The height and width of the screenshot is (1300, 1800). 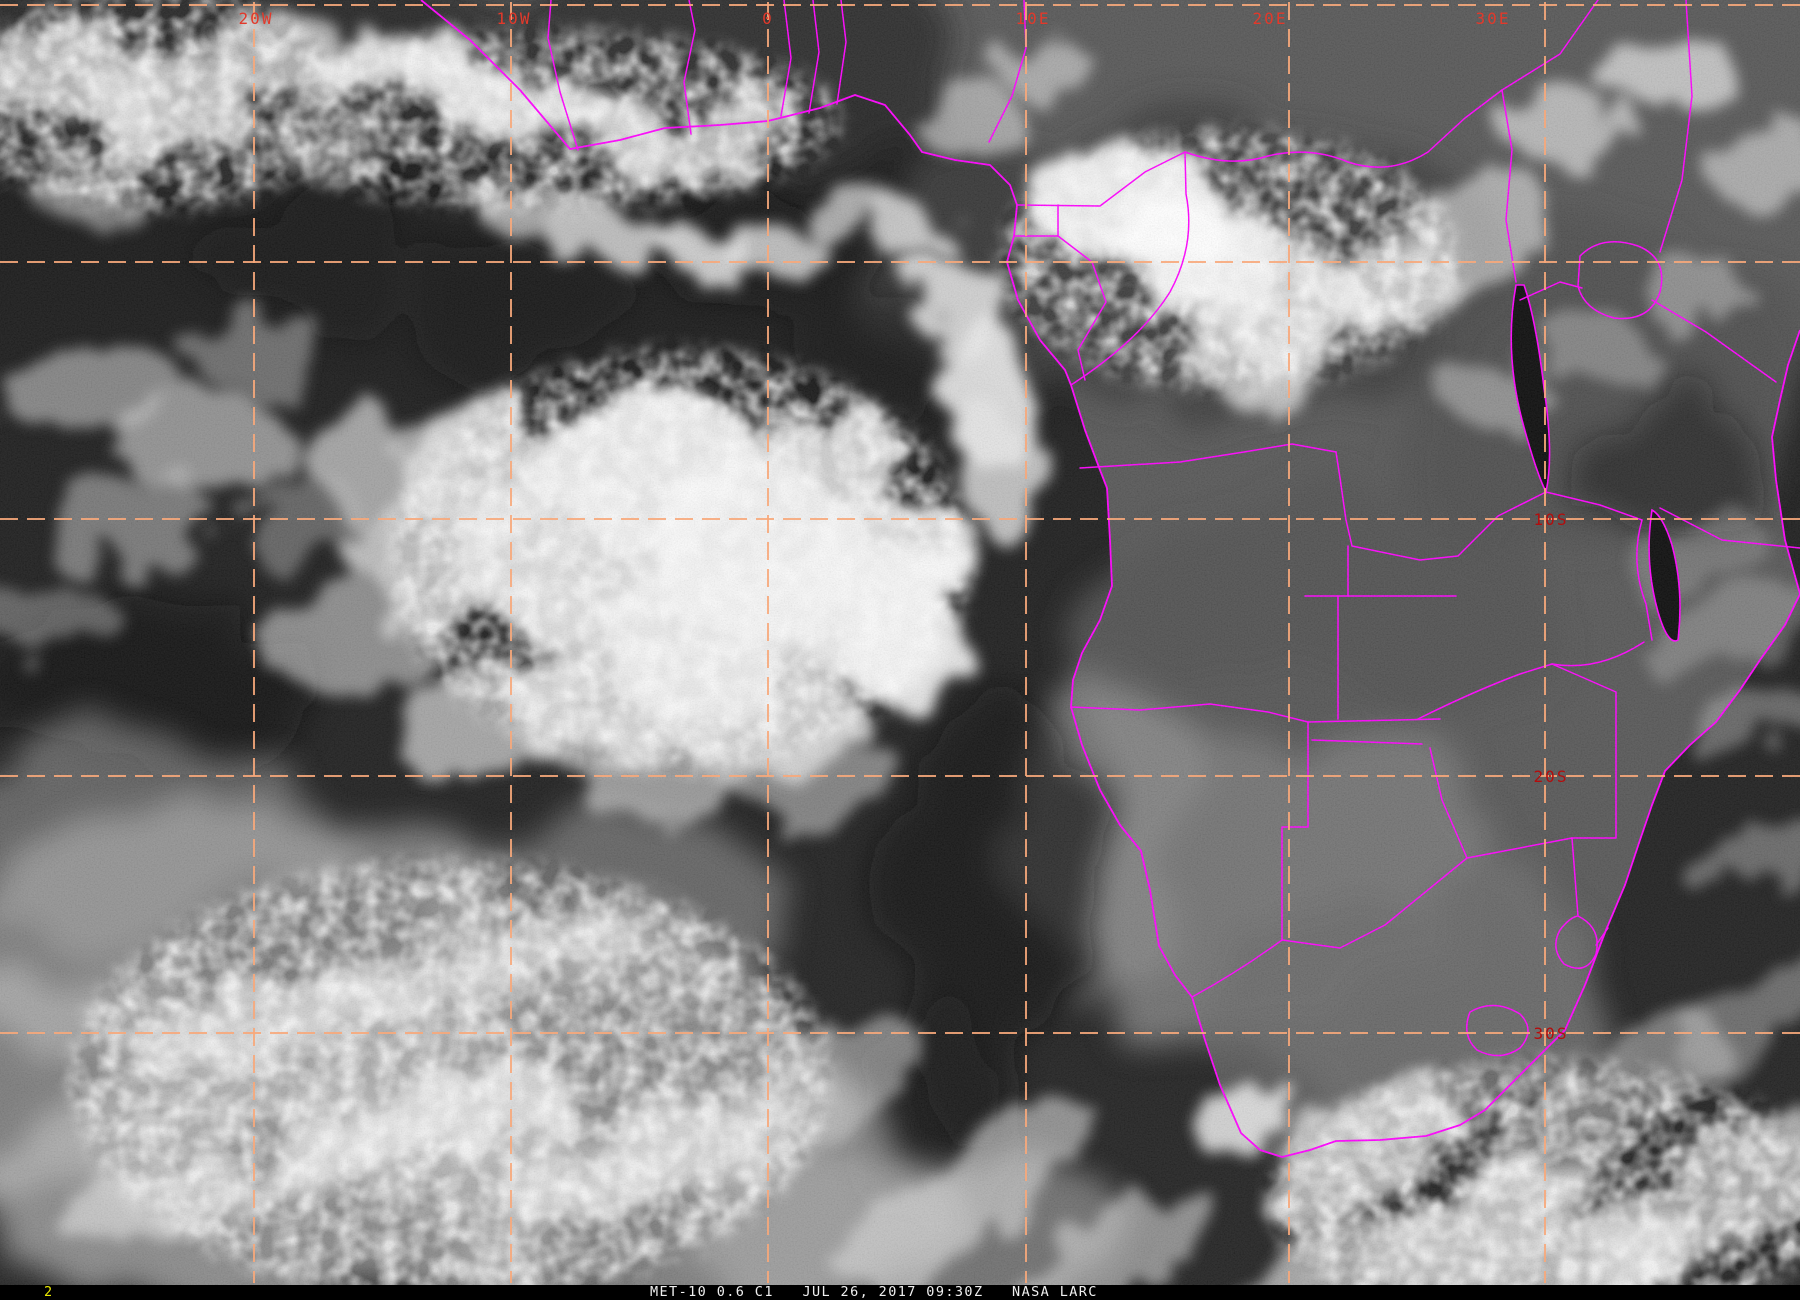 I want to click on longitude-label: 10W, so click(x=514, y=18).